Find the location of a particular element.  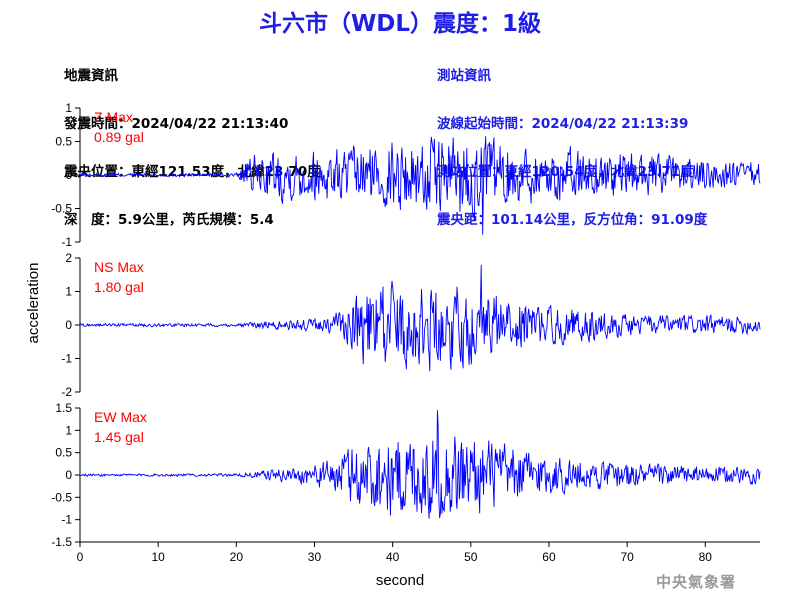

wave-start-text: 波線起始時間：2024/04/22 21:13:39 is located at coordinates (563, 124).